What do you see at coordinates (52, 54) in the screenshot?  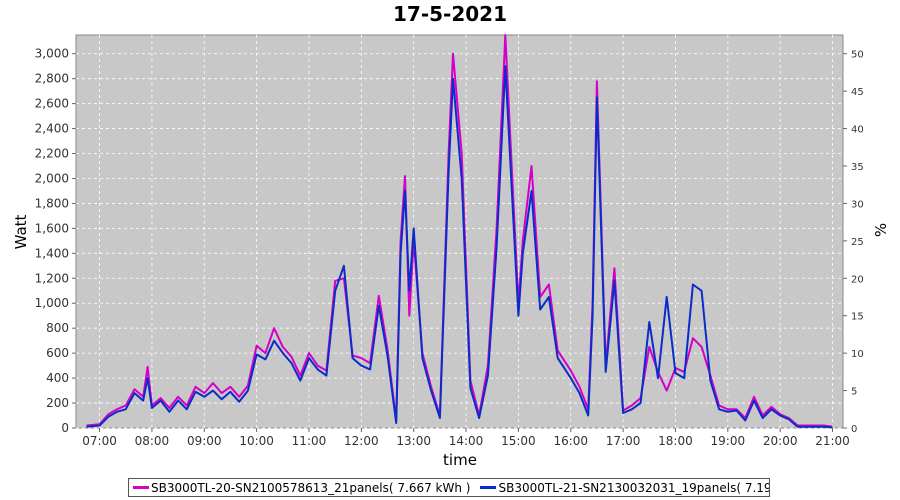 I see `y-tick-label: 3,000` at bounding box center [52, 54].